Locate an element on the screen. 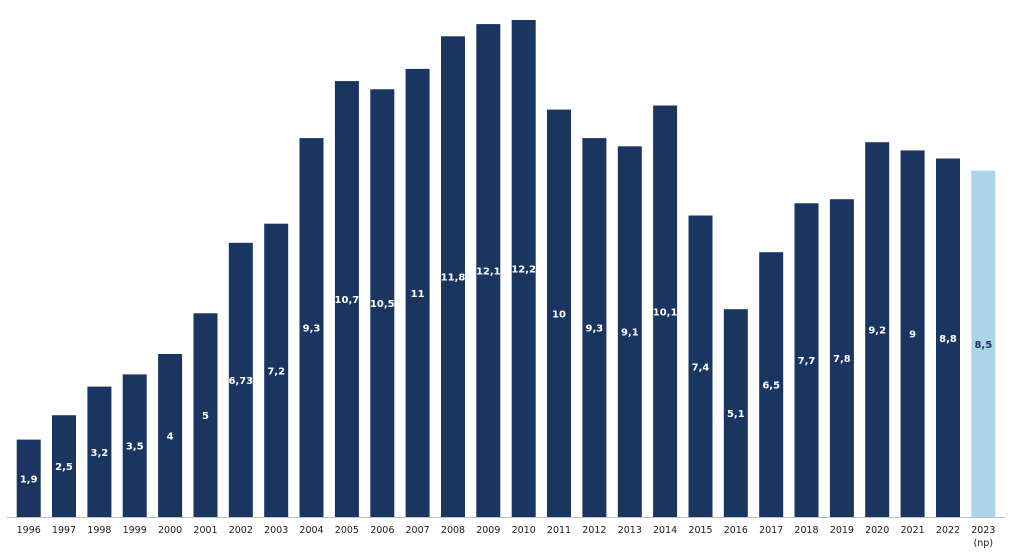 Image resolution: width=1024 pixels, height=558 pixels. x-tick-label-2004: 2004 is located at coordinates (311, 530).